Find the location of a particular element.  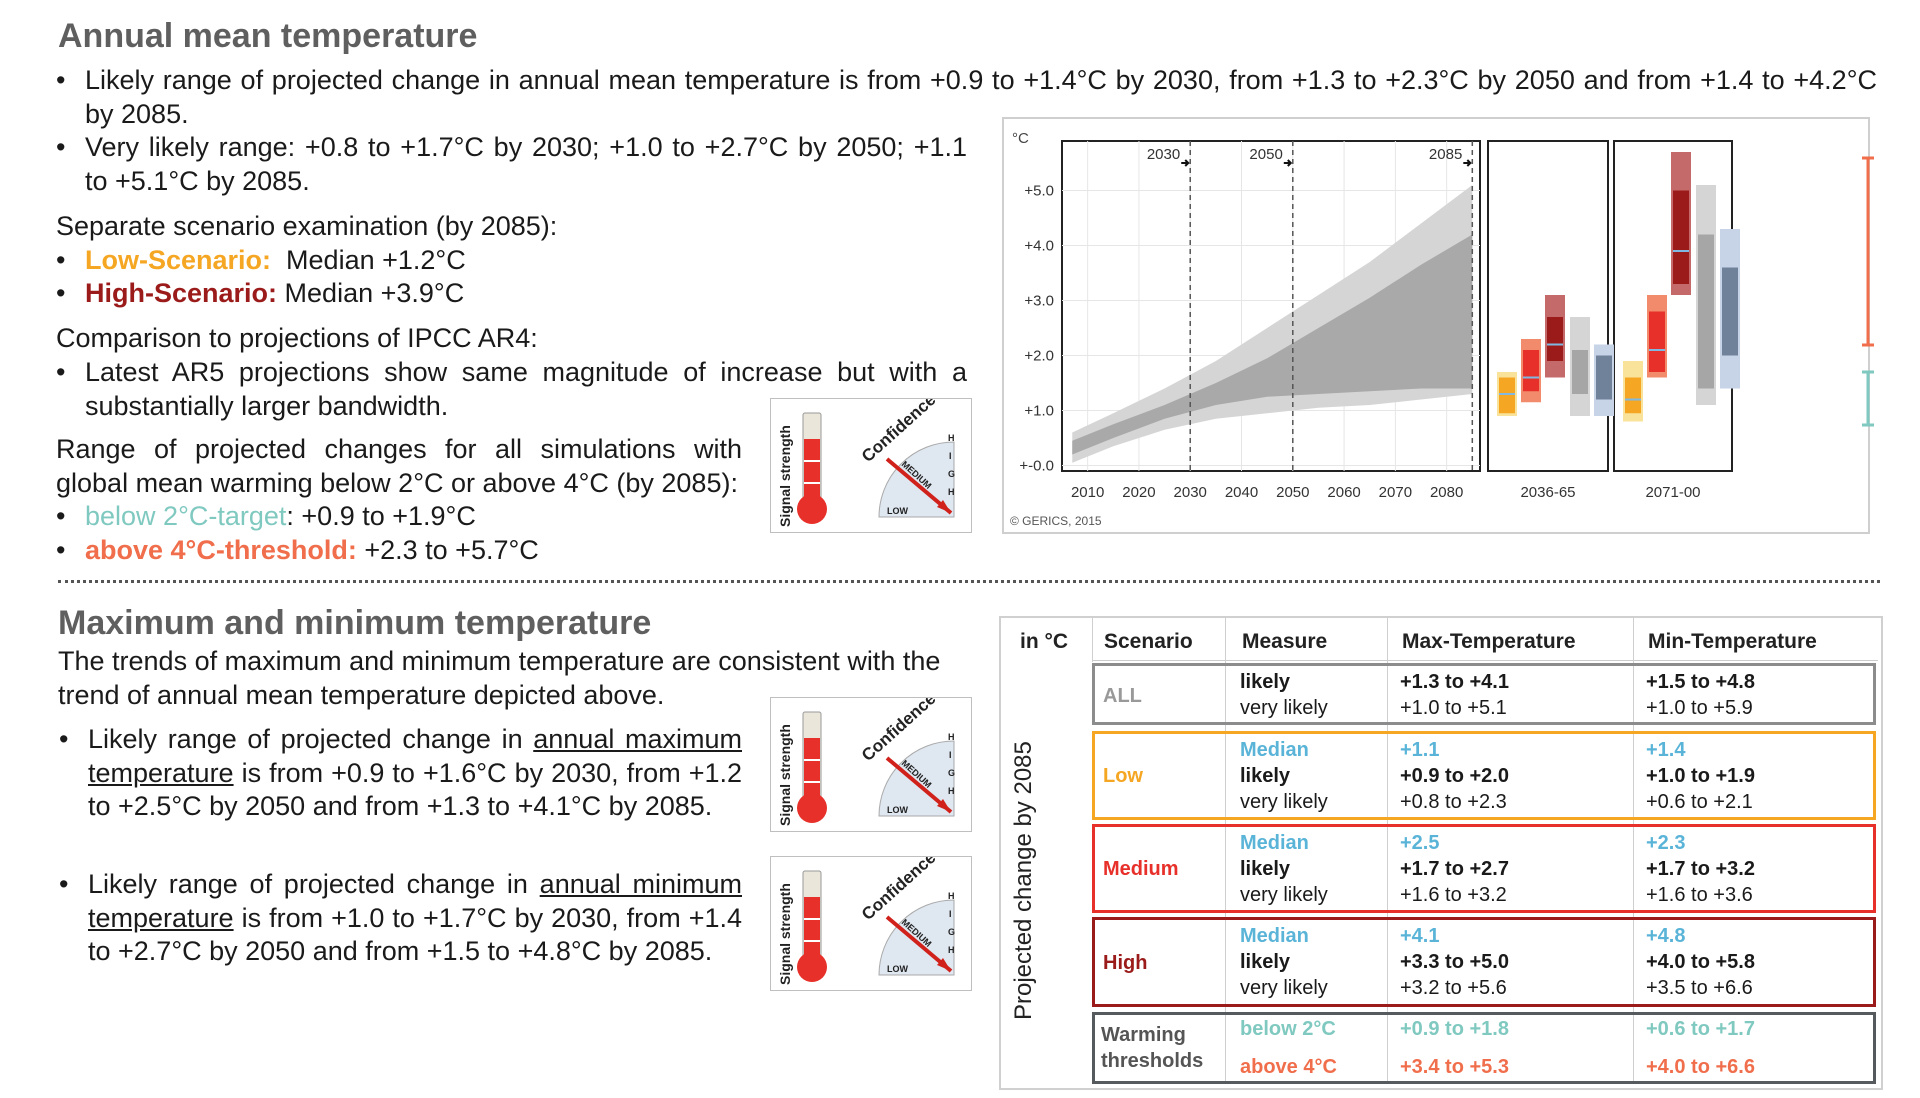

x-tick-label: 2050 is located at coordinates (1292, 492).